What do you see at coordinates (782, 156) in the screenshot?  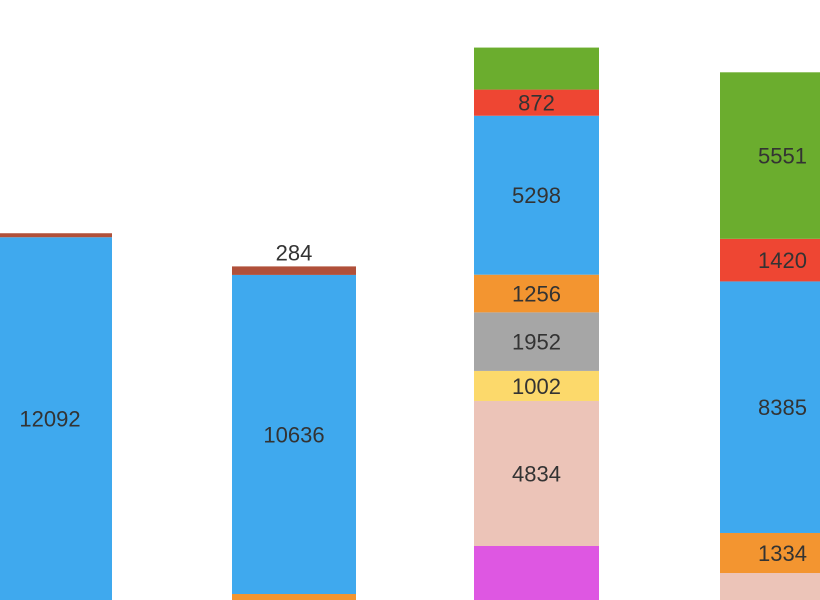 I see `bar-segment-label: 5551` at bounding box center [782, 156].